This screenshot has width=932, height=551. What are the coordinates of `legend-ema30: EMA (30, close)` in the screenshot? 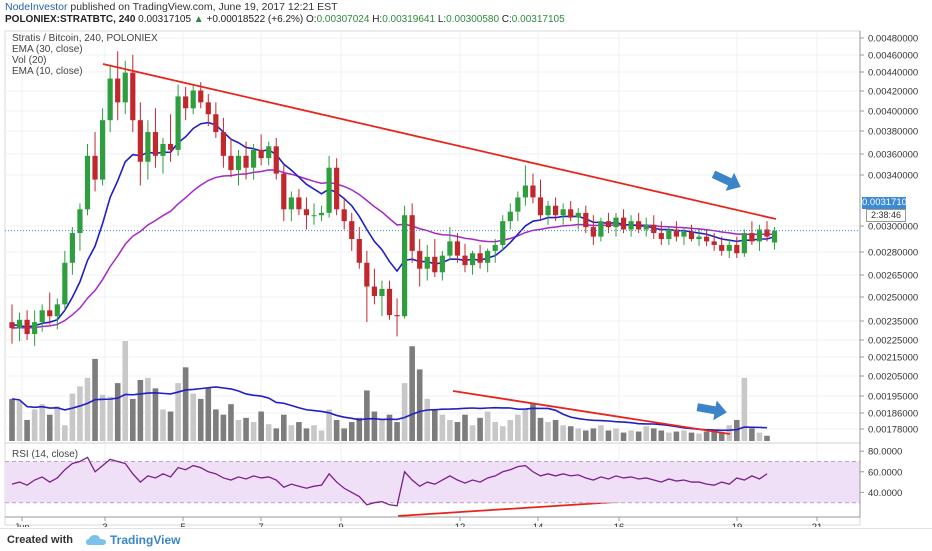 It's located at (47, 49).